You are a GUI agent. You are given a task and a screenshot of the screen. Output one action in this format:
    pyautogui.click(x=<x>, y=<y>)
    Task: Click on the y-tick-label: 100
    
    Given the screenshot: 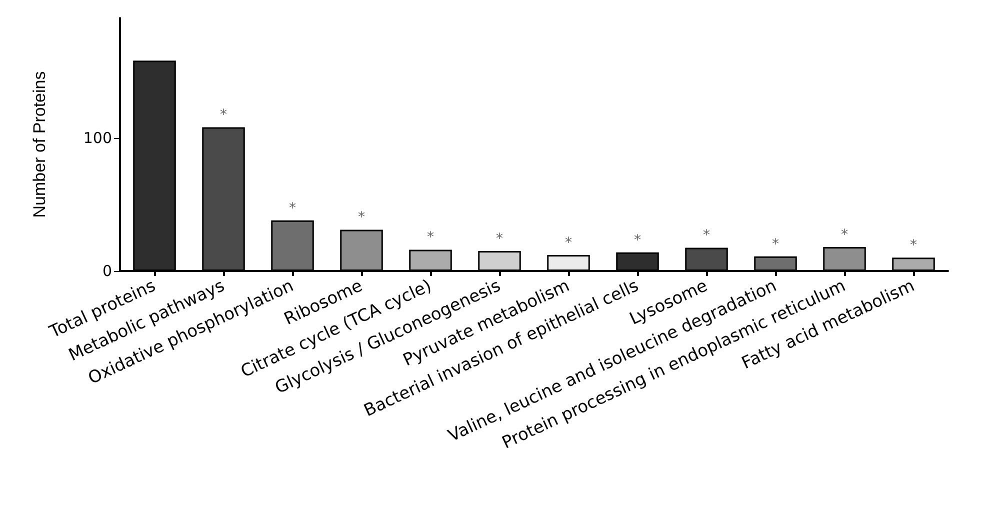 What is the action you would take?
    pyautogui.click(x=97, y=137)
    